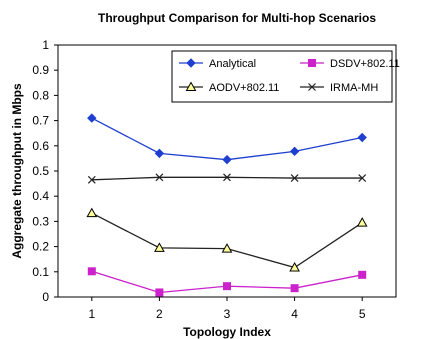 This screenshot has width=429, height=339. Describe the element at coordinates (354, 88) in the screenshot. I see `legend-label-irma-mh: IRMA-MH` at that location.